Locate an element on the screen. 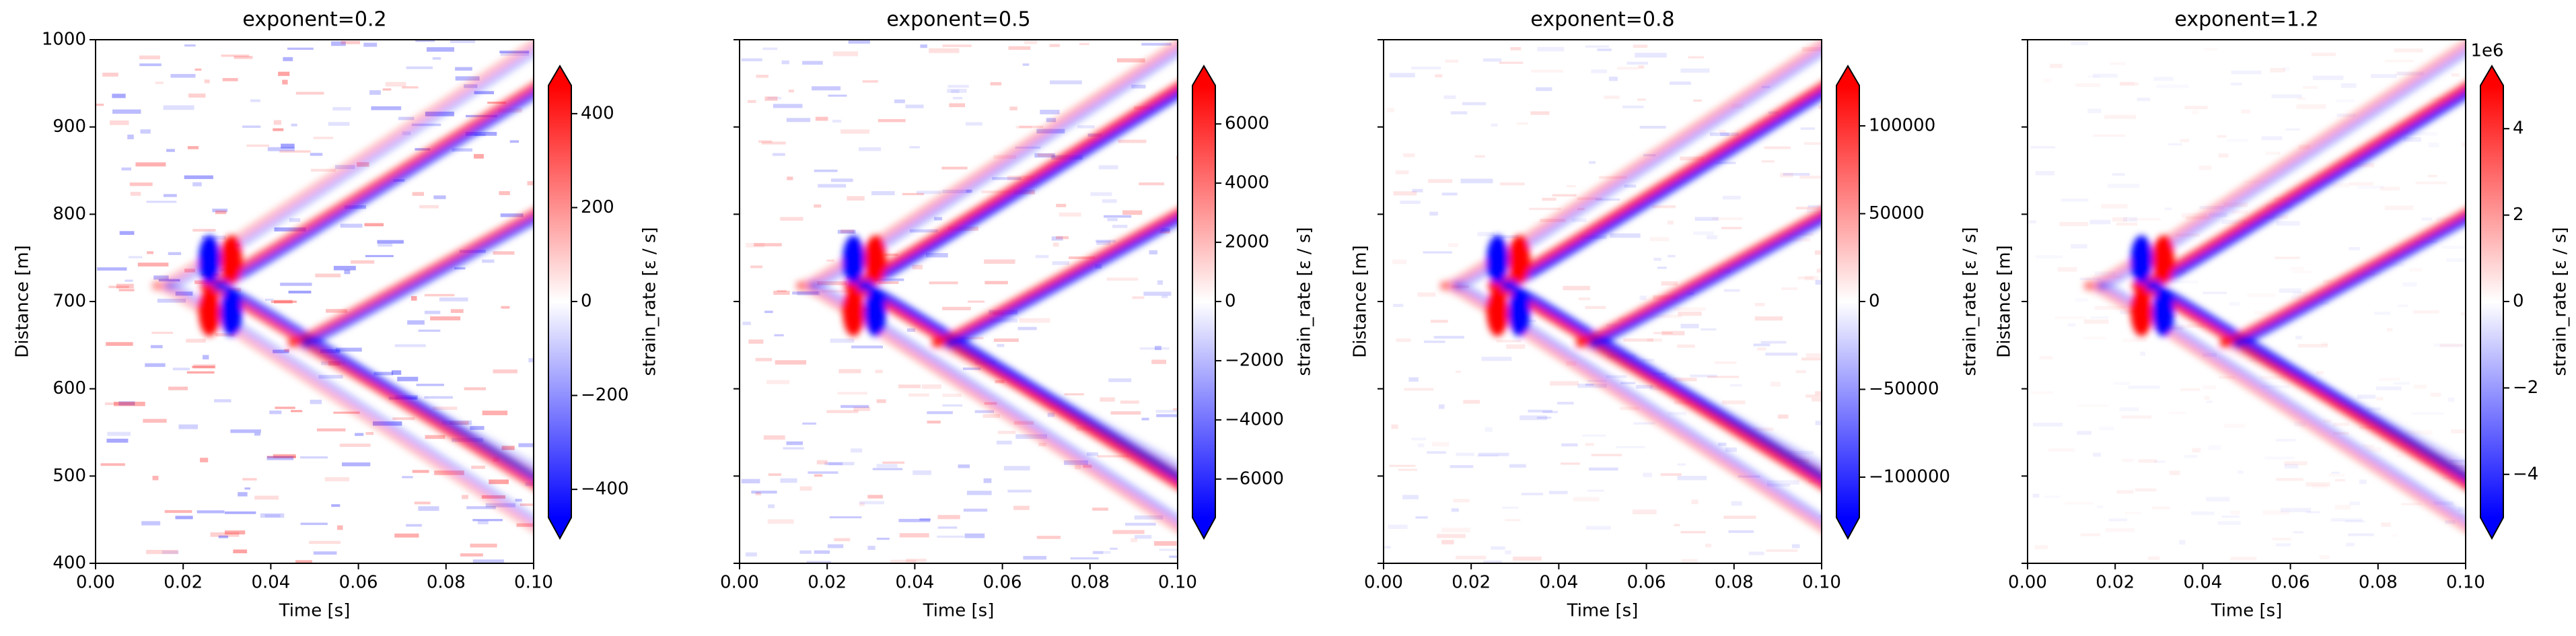 Image resolution: width=2576 pixels, height=636 pixels. colorbar-tick-label: −100000 is located at coordinates (1910, 477).